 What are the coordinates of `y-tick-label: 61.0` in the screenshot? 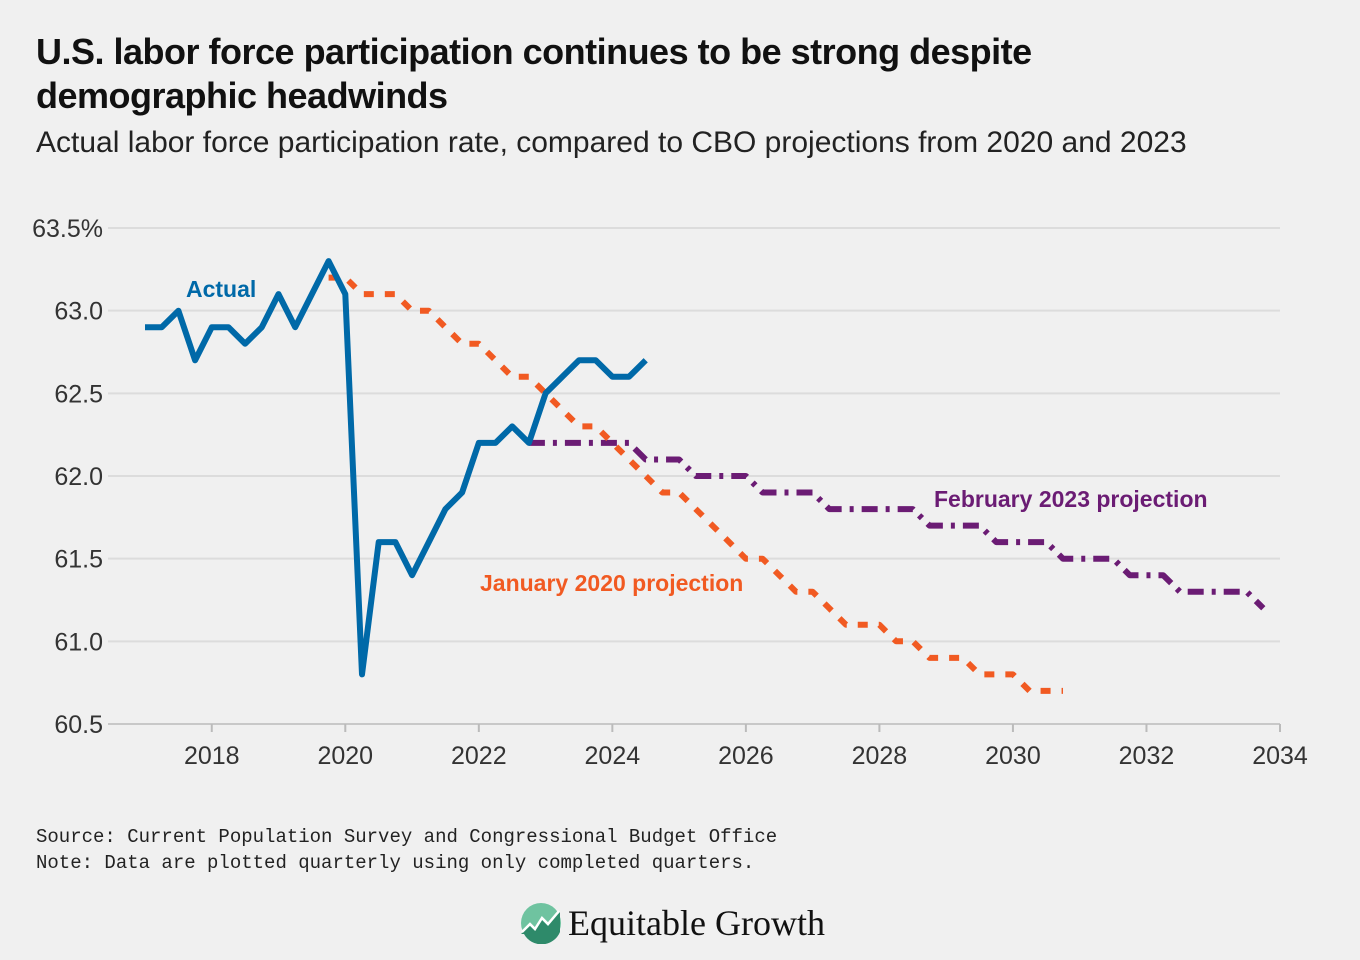 It's located at (78, 642).